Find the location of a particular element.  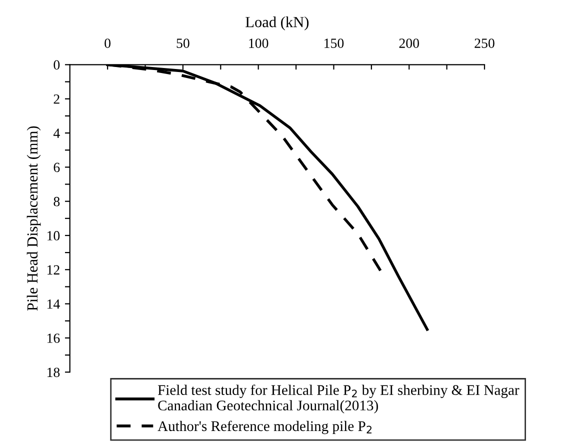

x-axis-title: Load (kN) is located at coordinates (277, 23).